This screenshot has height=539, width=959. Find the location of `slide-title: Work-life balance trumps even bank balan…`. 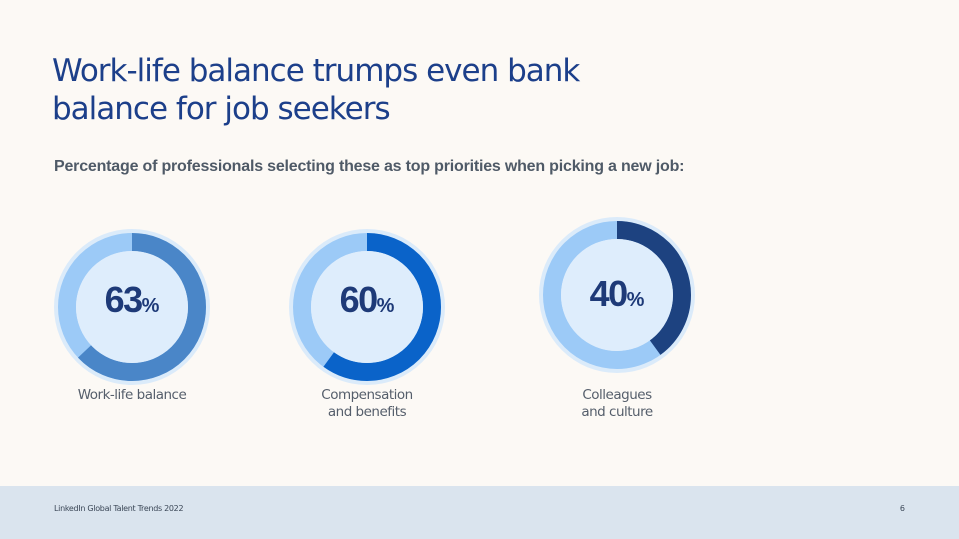

slide-title: Work-life balance trumps even bank balan… is located at coordinates (316, 90).